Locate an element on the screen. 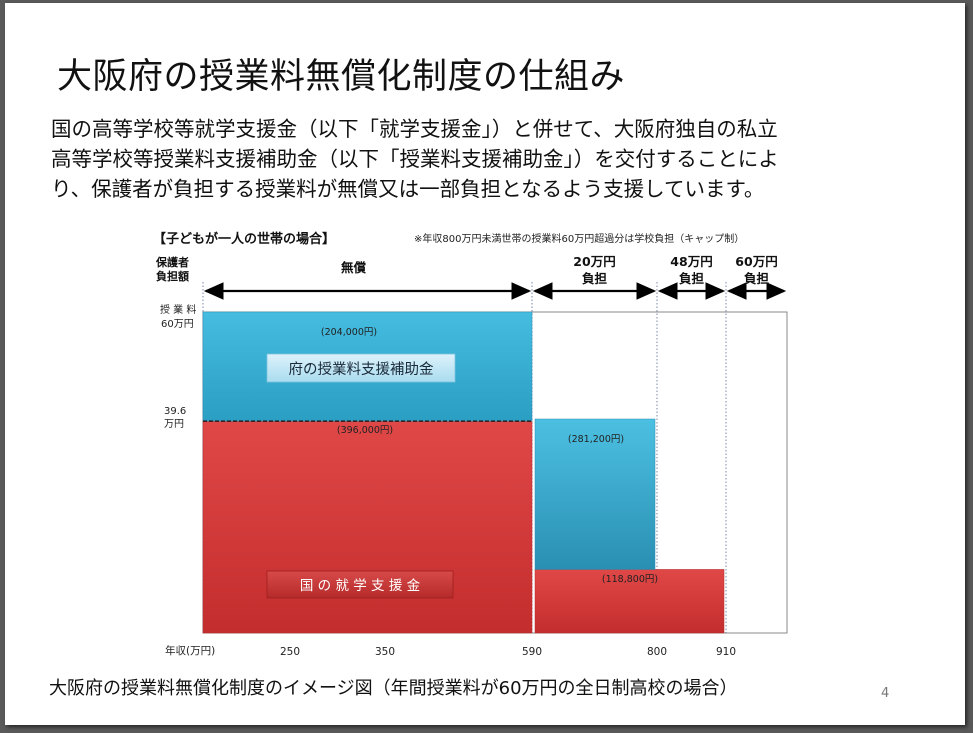 Image resolution: width=973 pixels, height=733 pixels. x-tick-590: 590 is located at coordinates (532, 652).